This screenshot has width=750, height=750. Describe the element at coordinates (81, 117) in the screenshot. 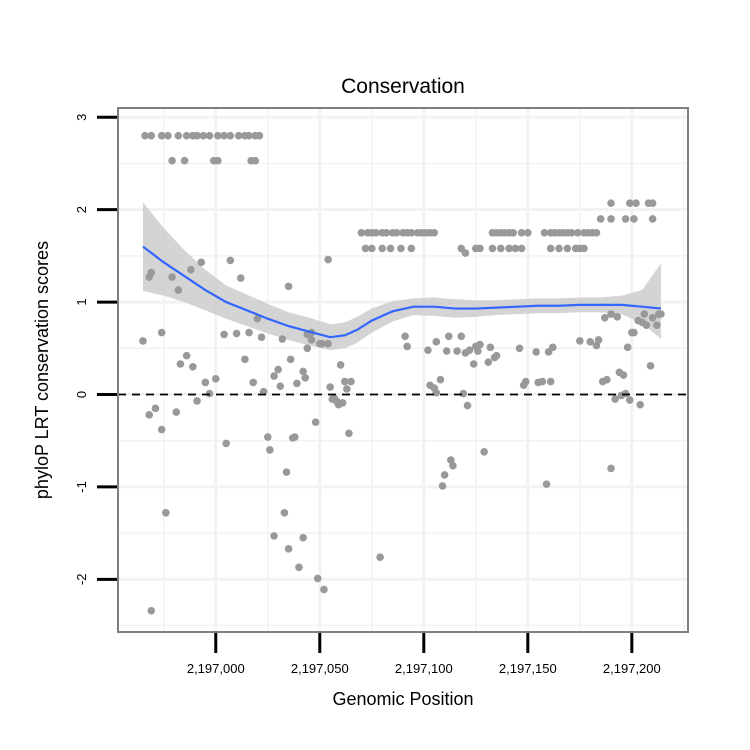

I see `y-tick-label: 3` at that location.